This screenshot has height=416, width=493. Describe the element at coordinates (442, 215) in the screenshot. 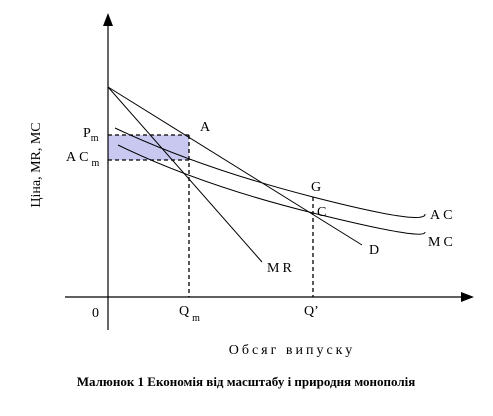

I see `curve-label: AC` at that location.